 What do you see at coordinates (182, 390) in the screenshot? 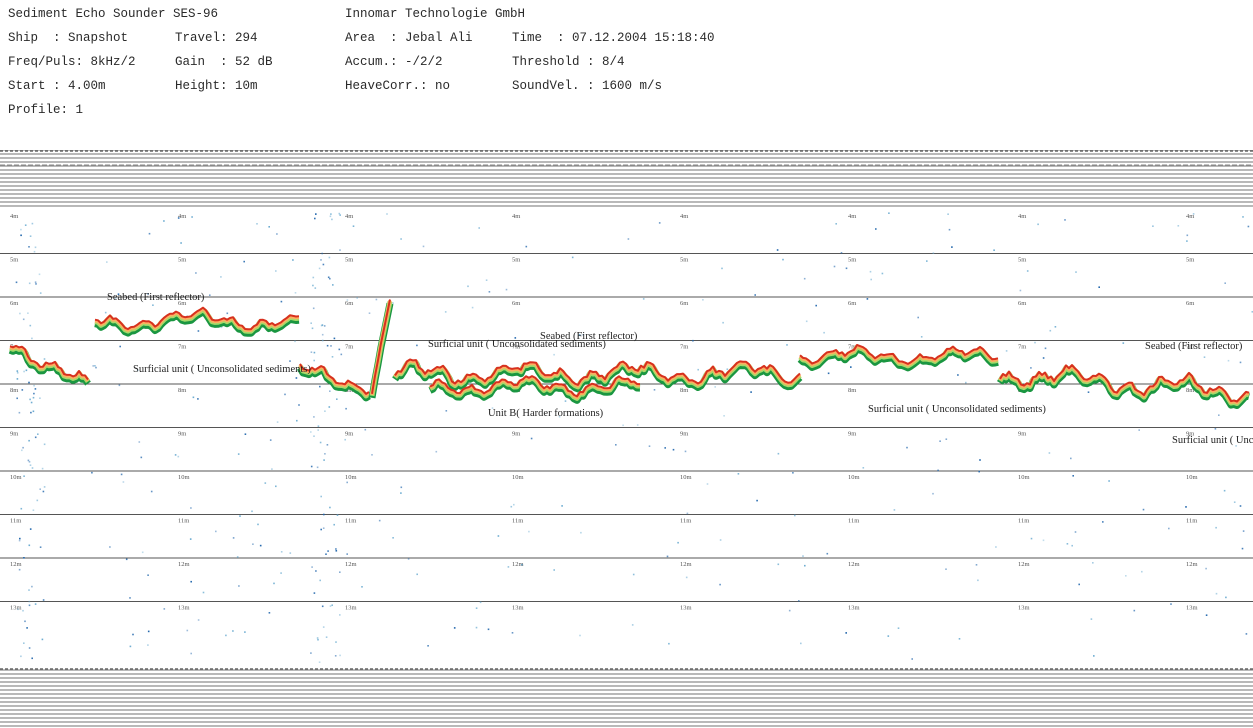
I see `depth-tick-label: 8m` at bounding box center [182, 390].